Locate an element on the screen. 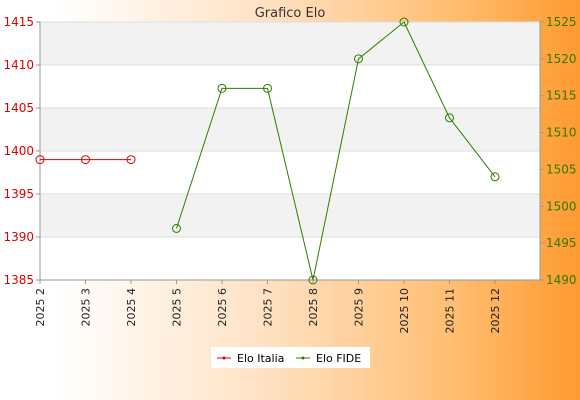  legend-label: Elo FIDE is located at coordinates (338, 358).